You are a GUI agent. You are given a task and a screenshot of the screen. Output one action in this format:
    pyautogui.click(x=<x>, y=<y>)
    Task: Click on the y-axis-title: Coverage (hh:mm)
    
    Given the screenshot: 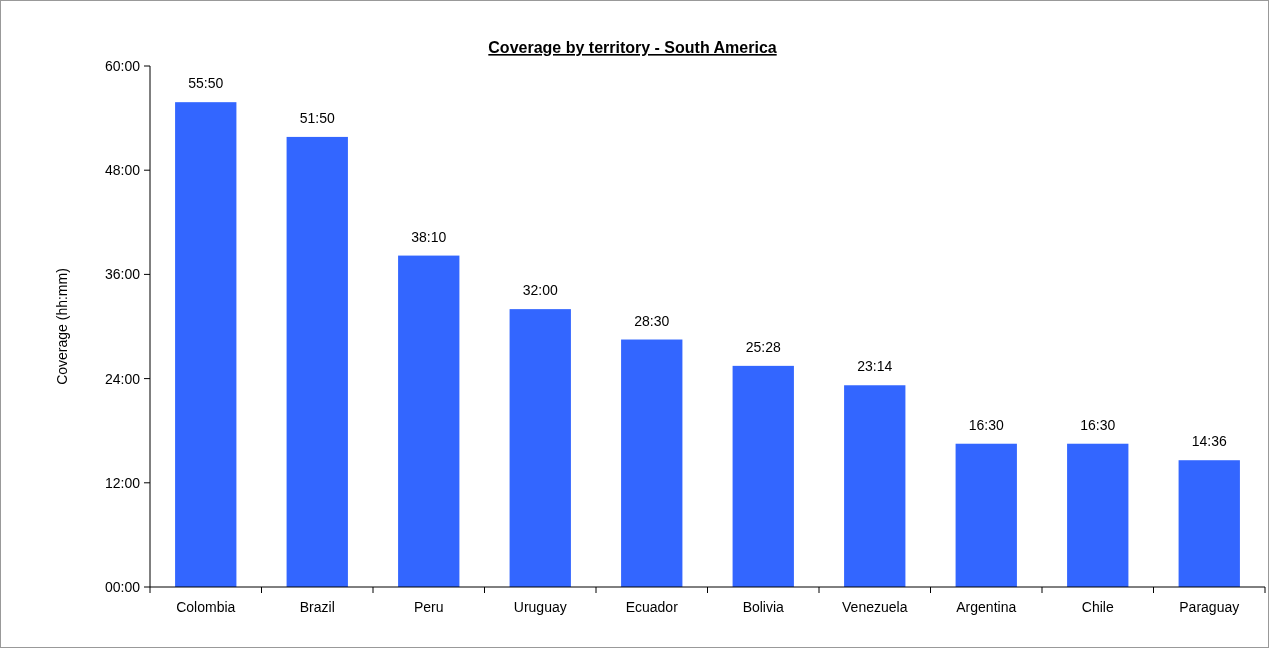 What is the action you would take?
    pyautogui.click(x=62, y=326)
    